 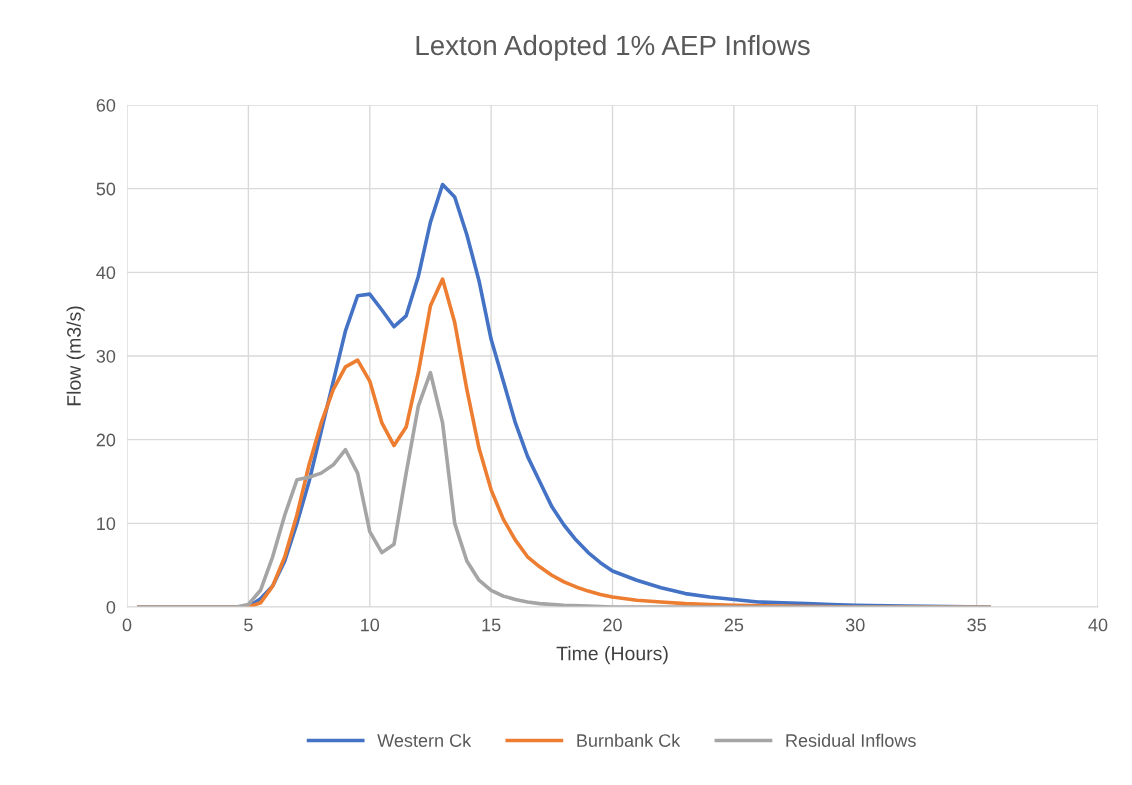 I want to click on x-axis-title: Time (Hours), so click(x=612, y=655).